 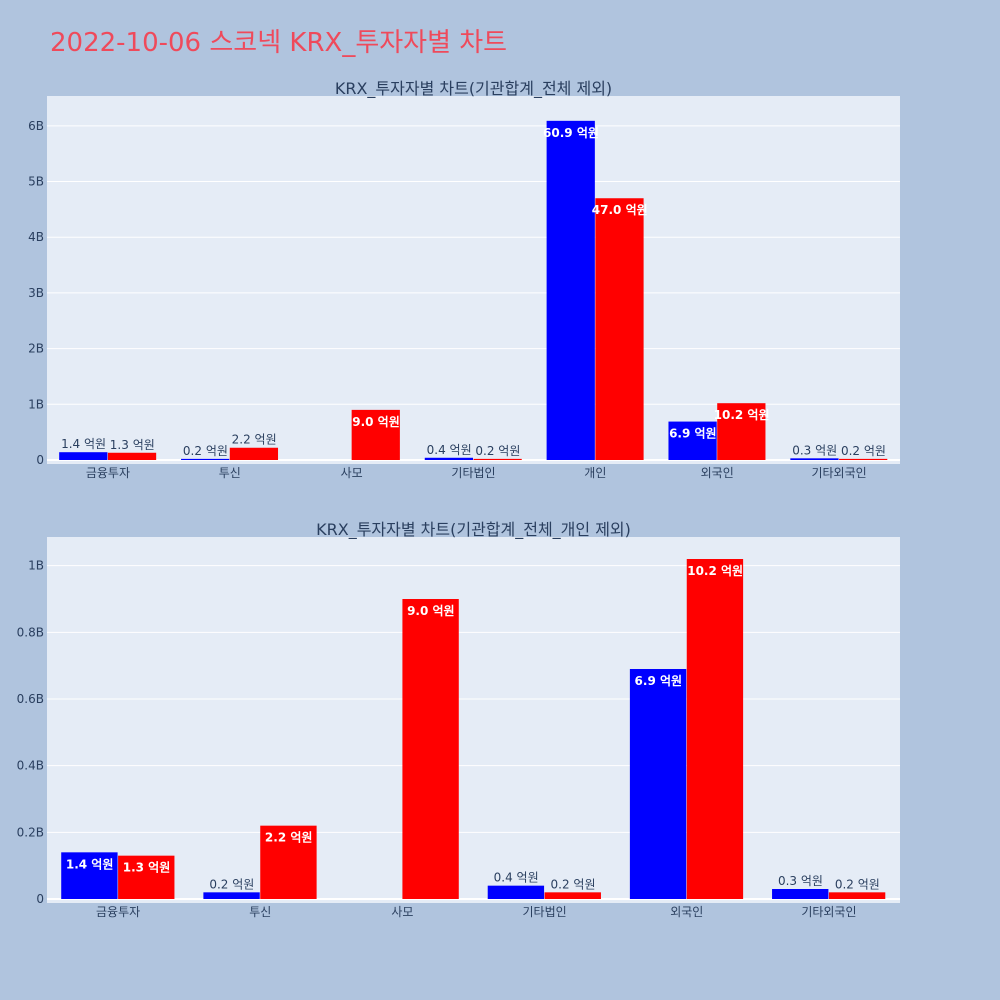 I want to click on chart-title: KRX_투자자별 차트(기관합계_전체_개인 제외), so click(x=473, y=530).